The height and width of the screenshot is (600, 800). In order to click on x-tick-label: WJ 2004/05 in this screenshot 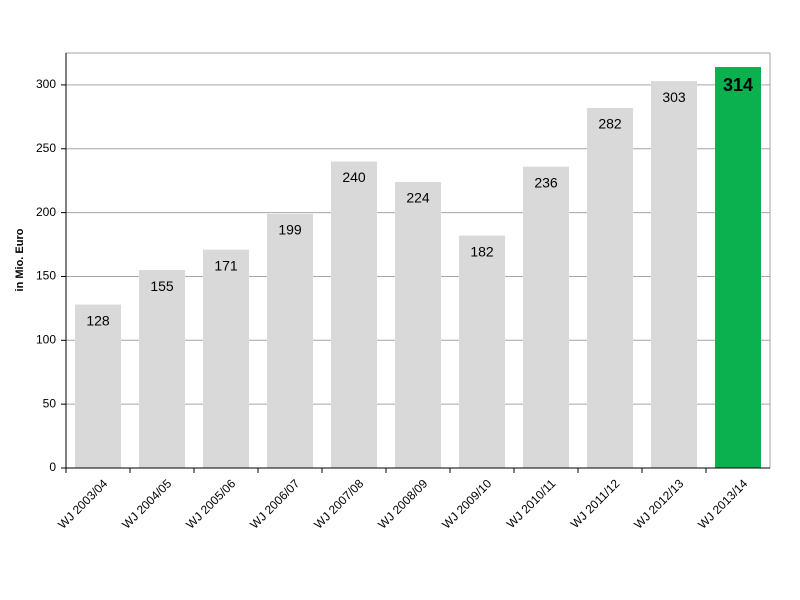, I will do `click(146, 503)`.